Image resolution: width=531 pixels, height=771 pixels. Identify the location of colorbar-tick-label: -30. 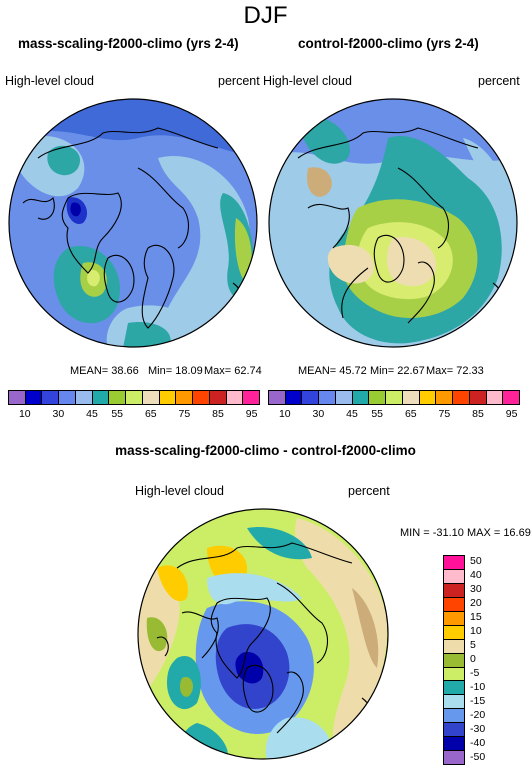
(478, 729).